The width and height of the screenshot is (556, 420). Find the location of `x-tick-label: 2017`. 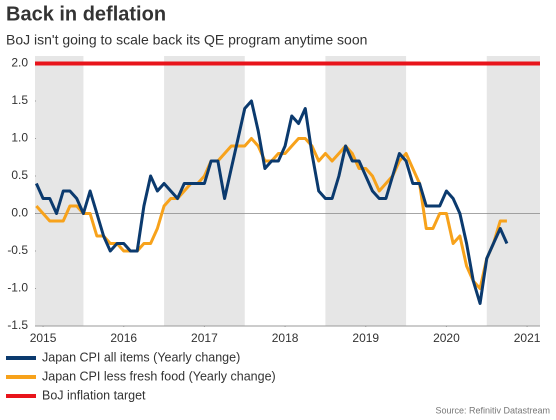

x-tick-label: 2017 is located at coordinates (204, 338).